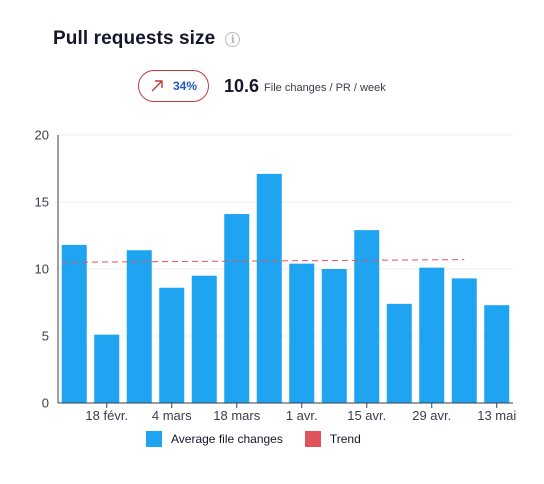 This screenshot has height=484, width=544. I want to click on trend-percent: 34%, so click(185, 86).